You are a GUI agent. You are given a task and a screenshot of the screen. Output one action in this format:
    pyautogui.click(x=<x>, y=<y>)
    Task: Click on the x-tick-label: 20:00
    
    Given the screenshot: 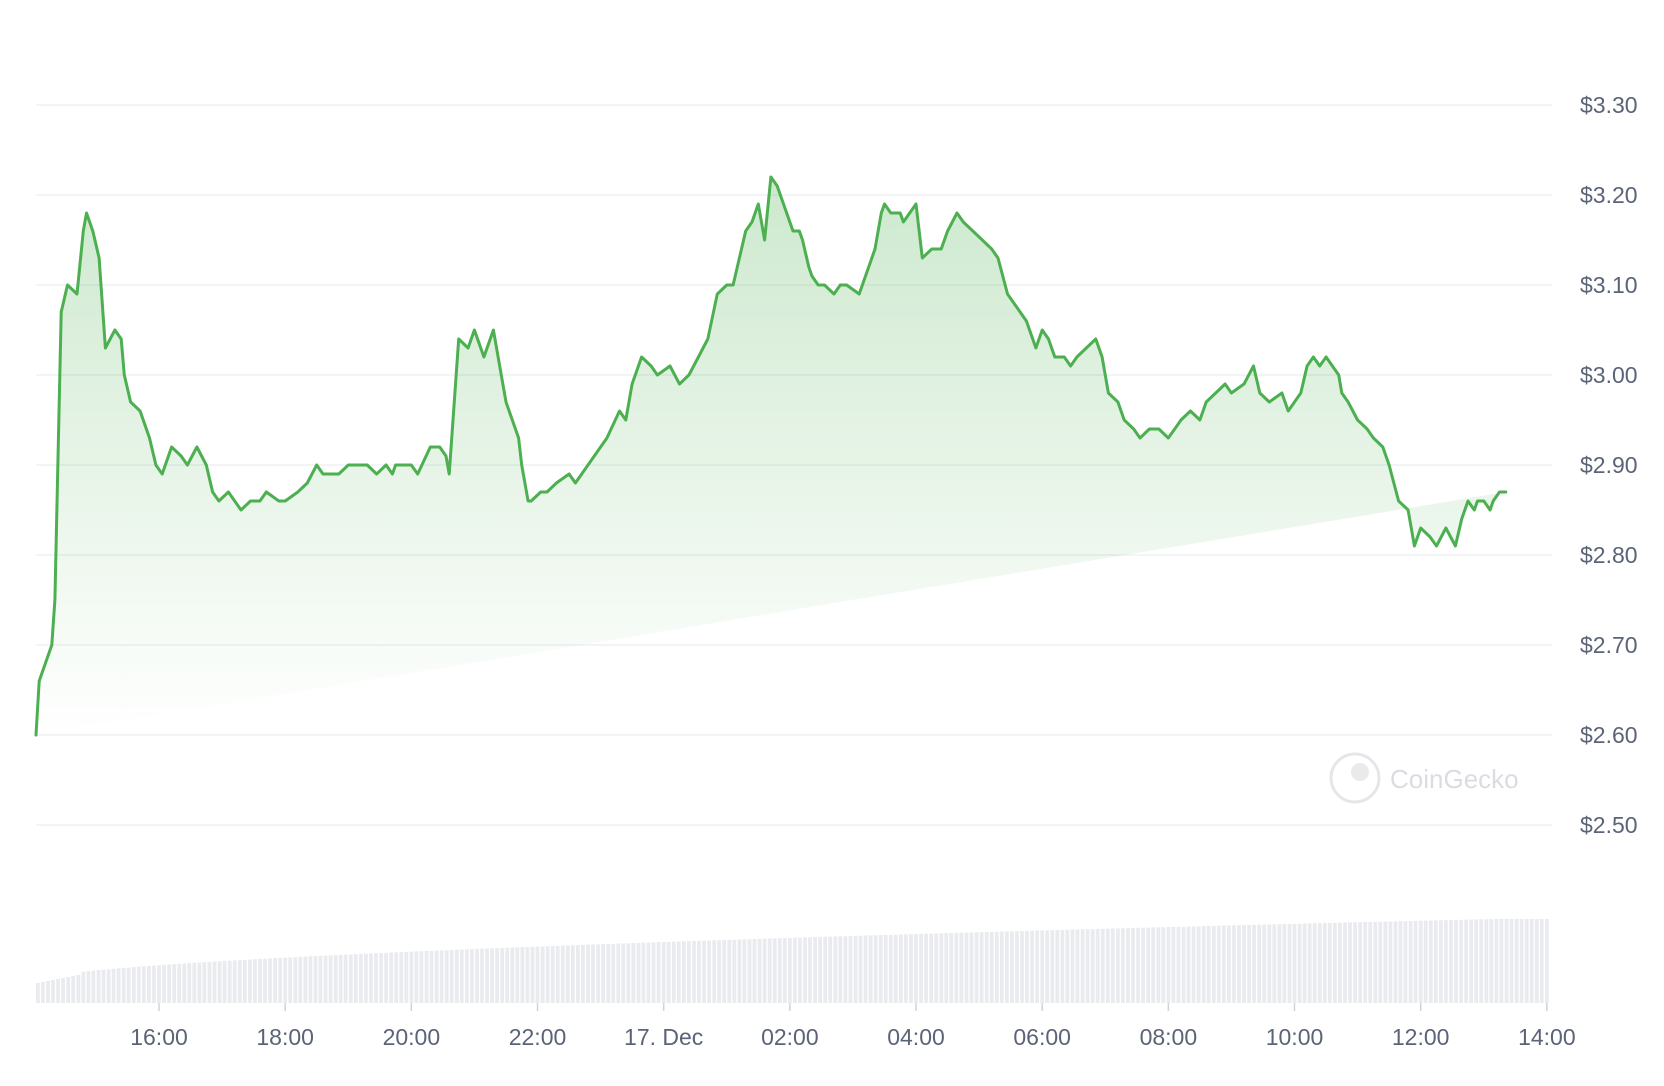 What is the action you would take?
    pyautogui.click(x=412, y=1037)
    